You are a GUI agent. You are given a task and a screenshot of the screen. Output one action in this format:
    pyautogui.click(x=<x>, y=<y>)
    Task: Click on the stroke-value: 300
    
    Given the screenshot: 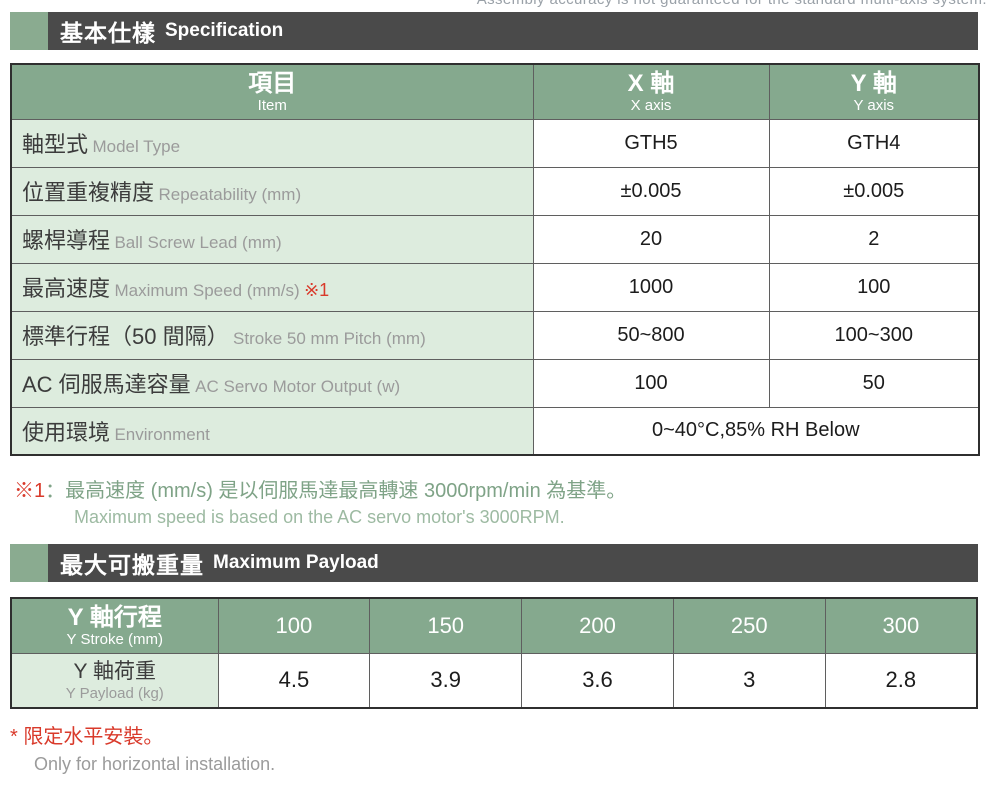 What is the action you would take?
    pyautogui.click(x=901, y=625)
    